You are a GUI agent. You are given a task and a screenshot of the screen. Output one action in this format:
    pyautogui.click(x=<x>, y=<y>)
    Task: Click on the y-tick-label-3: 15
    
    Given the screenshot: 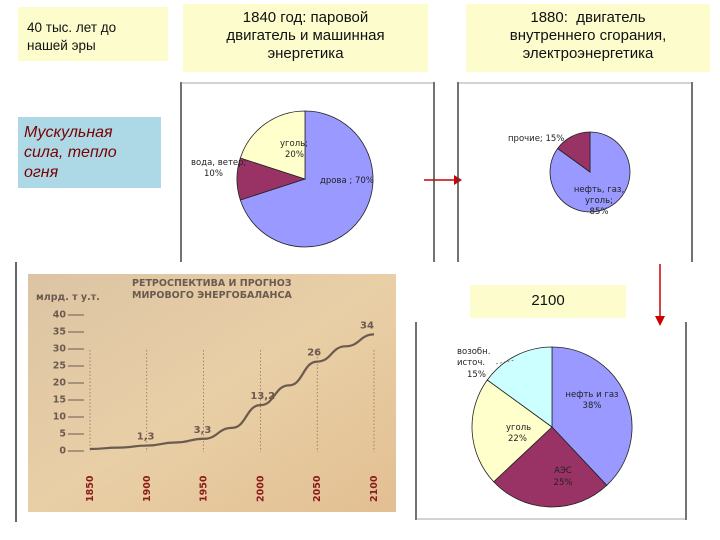 What is the action you would take?
    pyautogui.click(x=59, y=400)
    